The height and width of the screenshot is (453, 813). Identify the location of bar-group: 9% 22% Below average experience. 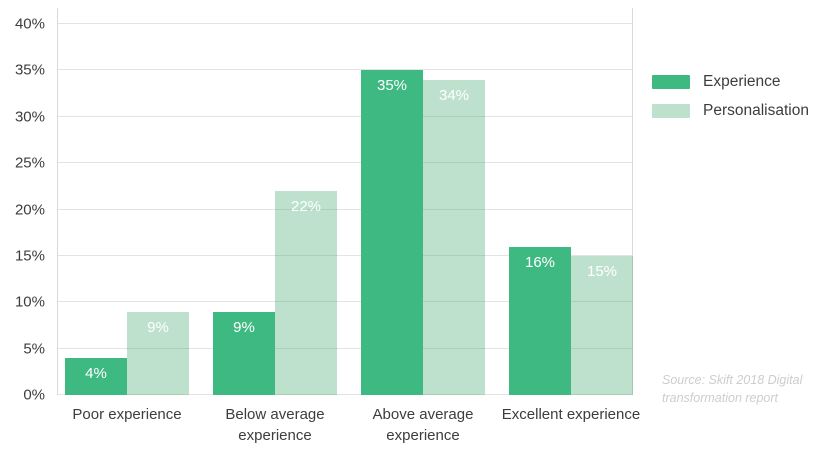
(275, 234).